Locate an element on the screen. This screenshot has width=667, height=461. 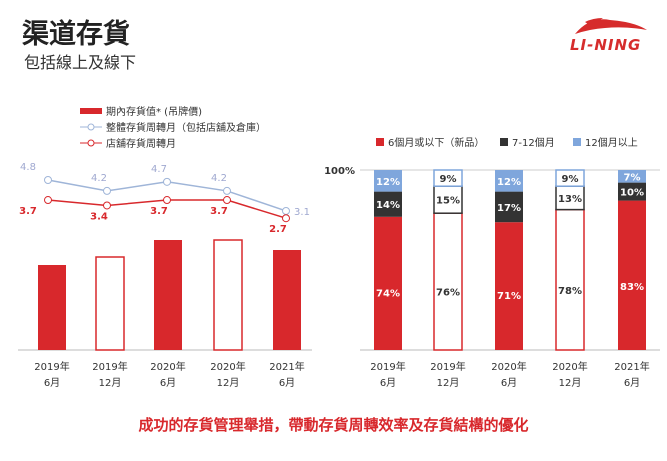
y-tick-label: 100% is located at coordinates (339, 171).